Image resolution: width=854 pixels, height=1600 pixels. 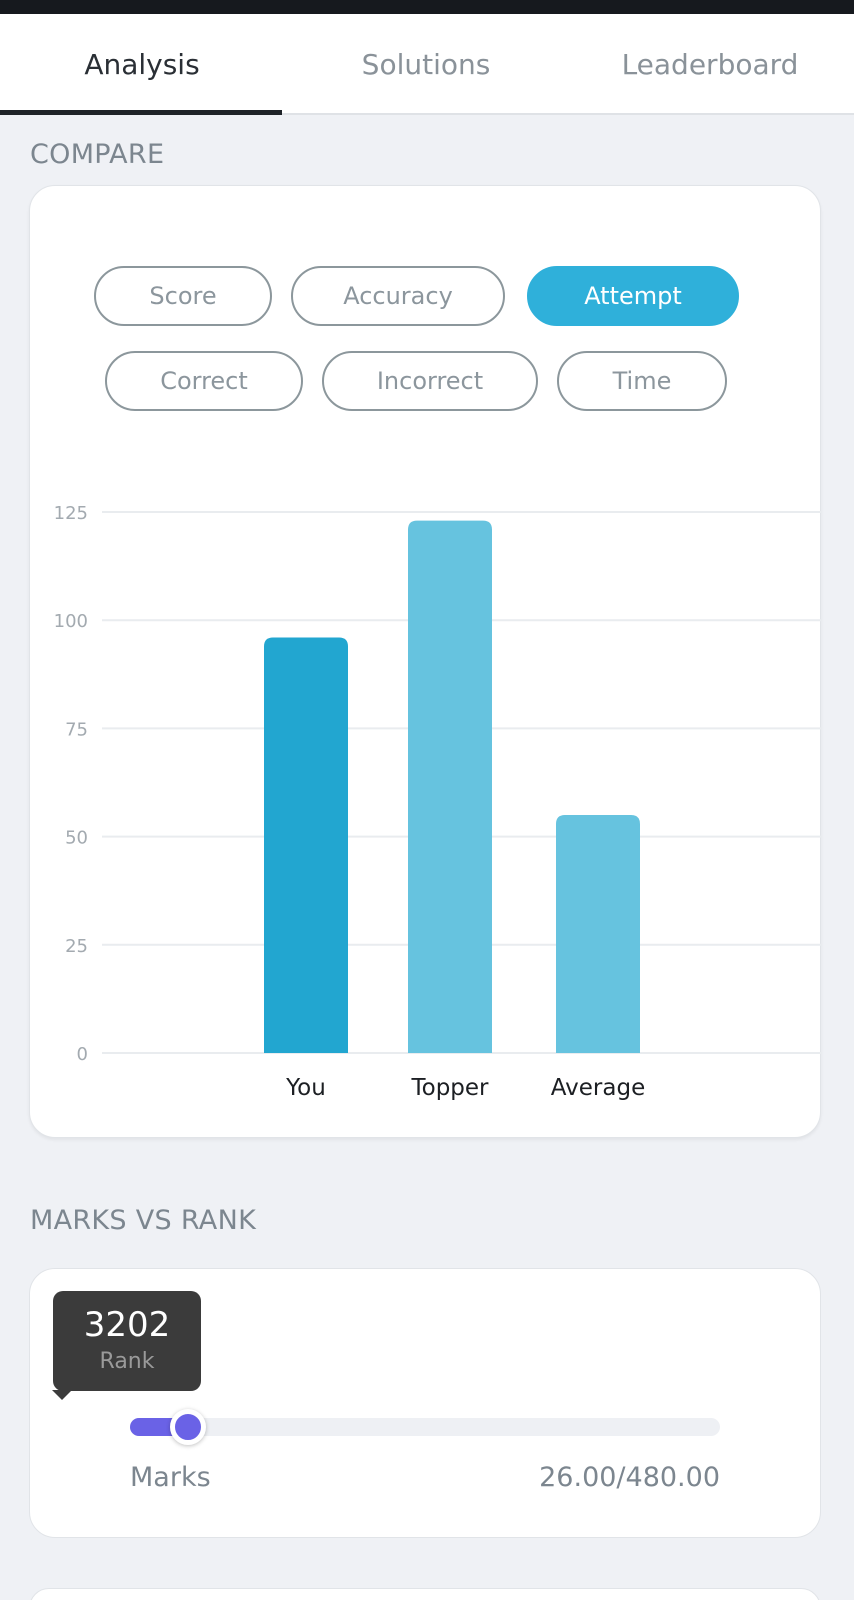 What do you see at coordinates (141, 112) in the screenshot?
I see `active-tab-indicator` at bounding box center [141, 112].